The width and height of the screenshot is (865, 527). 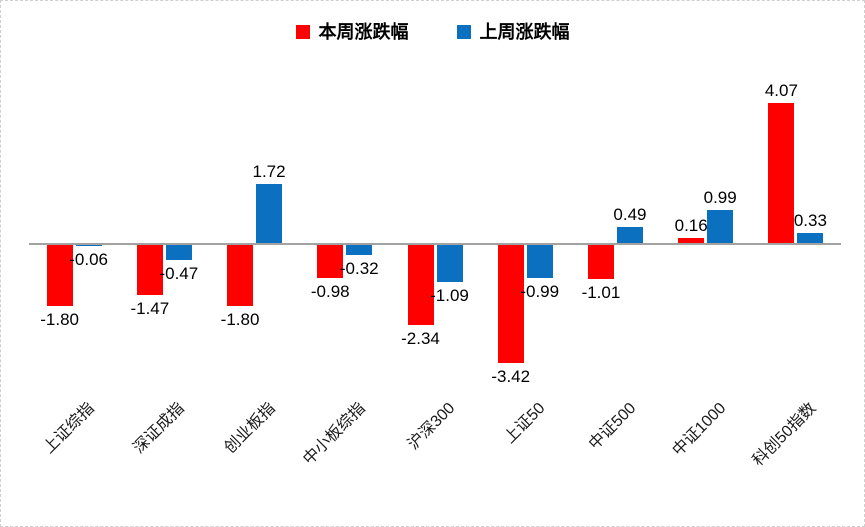 What do you see at coordinates (601, 293) in the screenshot?
I see `data-label-series0-6: -1.01` at bounding box center [601, 293].